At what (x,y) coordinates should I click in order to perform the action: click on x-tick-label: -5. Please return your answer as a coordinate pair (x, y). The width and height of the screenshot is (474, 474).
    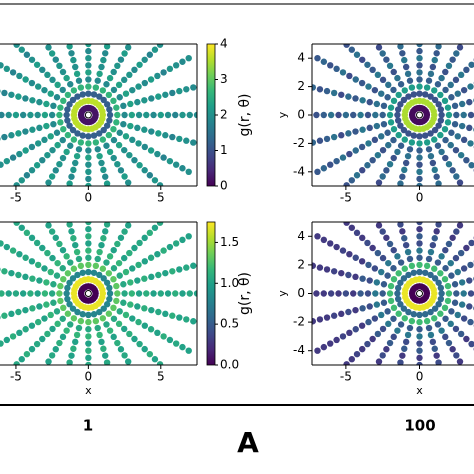
    Looking at the image, I should click on (346, 377).